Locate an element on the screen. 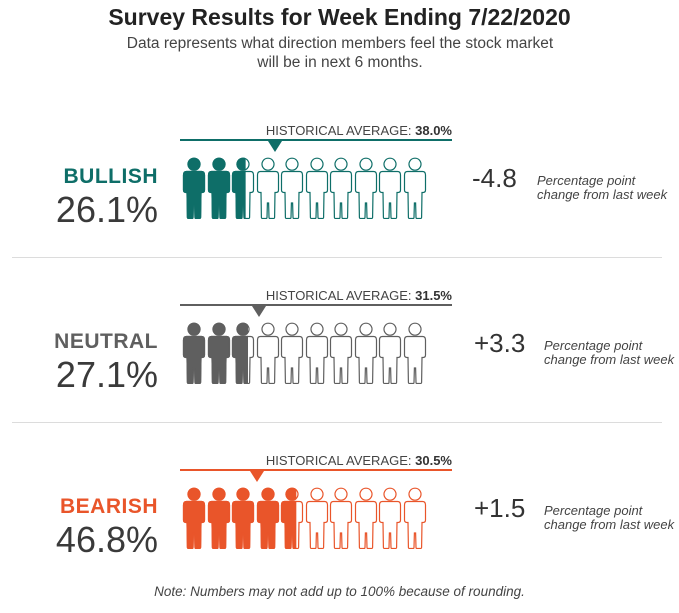  historical-average-label: HISTORICAL AVERAGE: 30.5% is located at coordinates (359, 460).